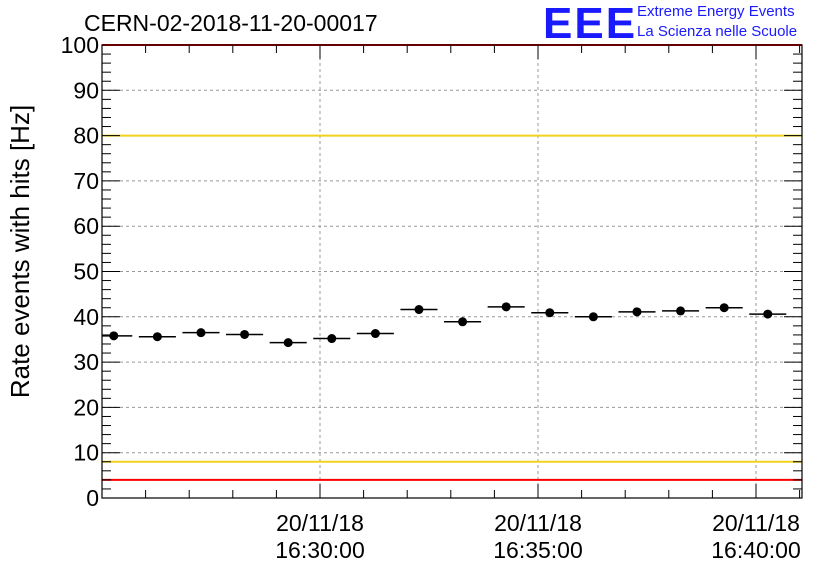  Describe the element at coordinates (80, 45) in the screenshot. I see `y-tick-label: 100` at that location.